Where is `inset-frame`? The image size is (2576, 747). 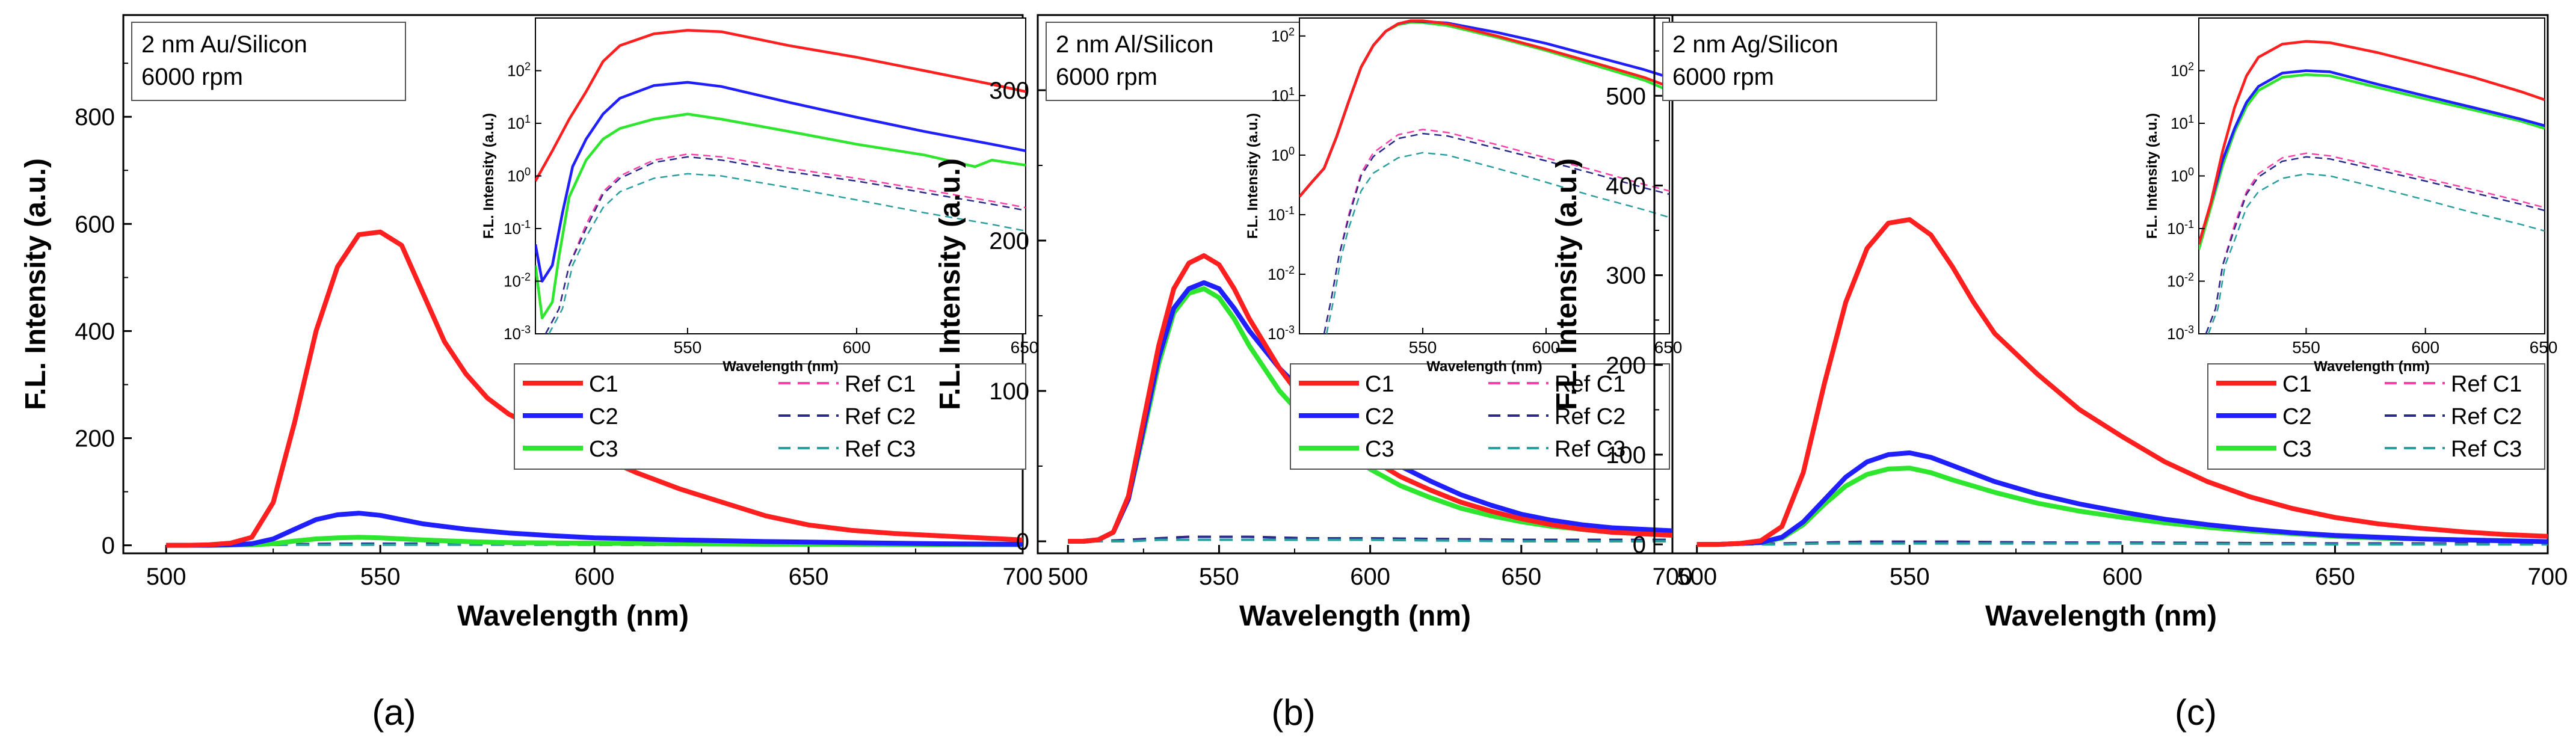 inset-frame is located at coordinates (780, 176).